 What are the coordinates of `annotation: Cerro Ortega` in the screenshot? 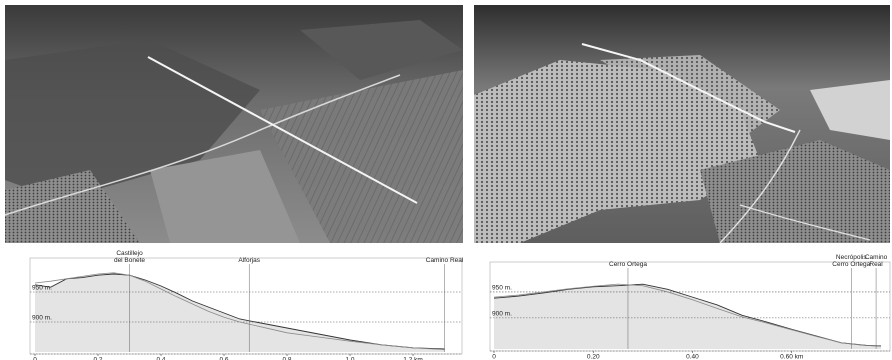 It's located at (628, 264).